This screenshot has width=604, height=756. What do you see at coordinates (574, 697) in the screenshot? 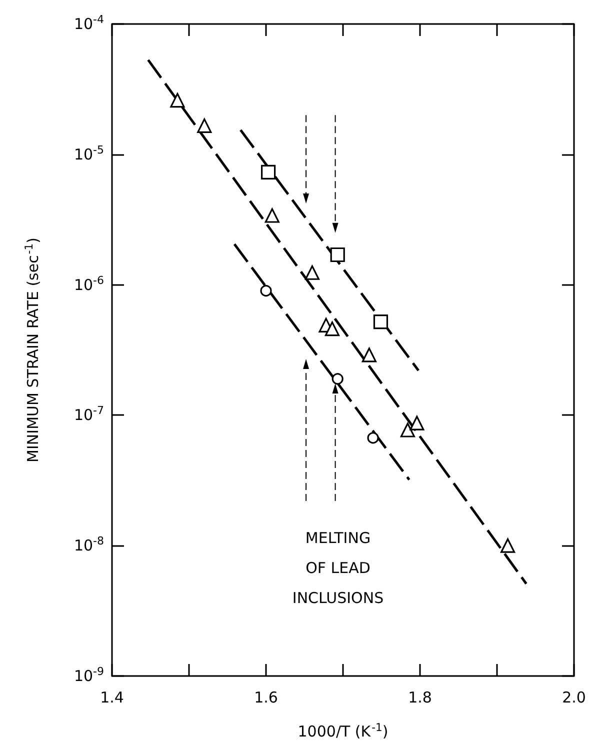
I see `x-tick-label: 2.0` at bounding box center [574, 697].